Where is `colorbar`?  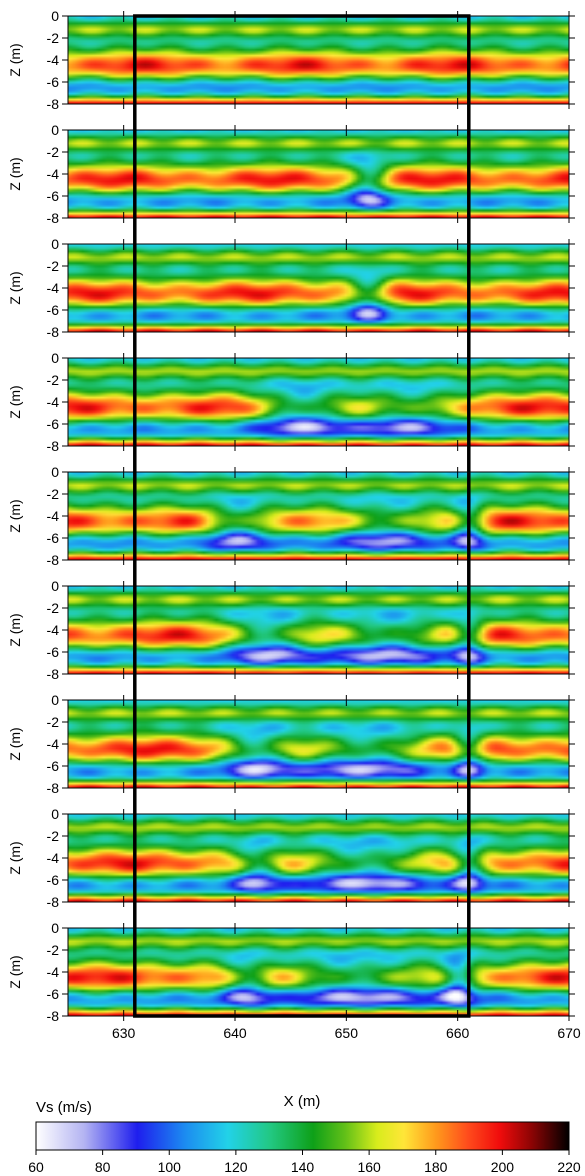 colorbar is located at coordinates (302, 1136).